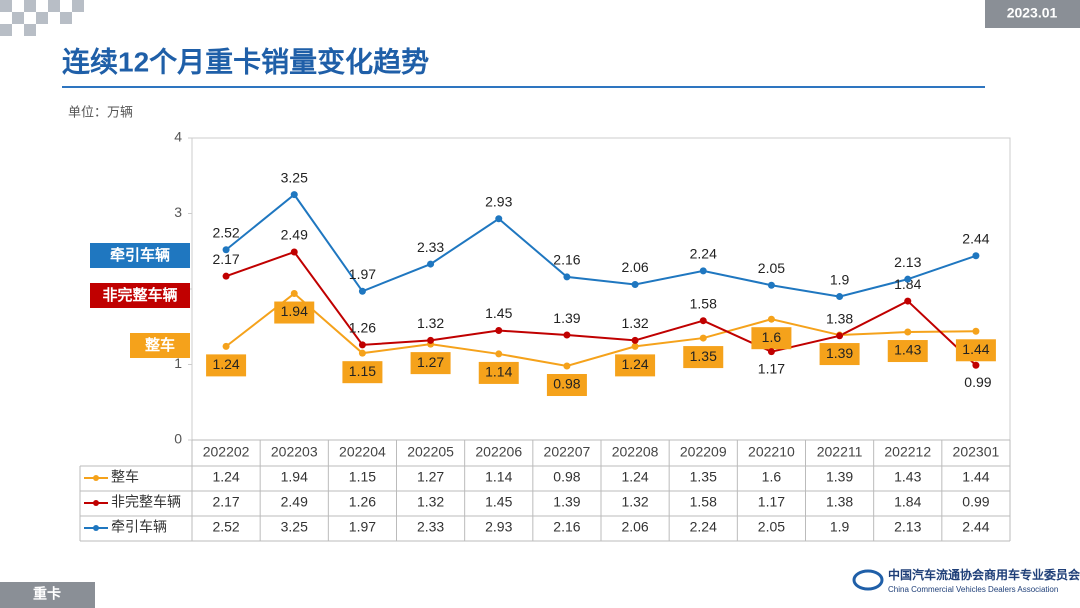  I want to click on table-cell: 3.25, so click(294, 527).